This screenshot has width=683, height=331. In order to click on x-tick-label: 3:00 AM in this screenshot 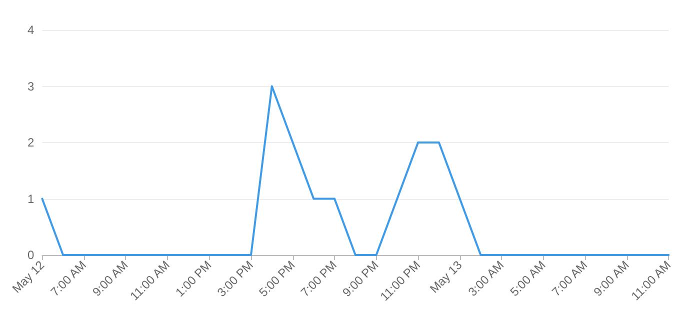, I will do `click(486, 279)`.